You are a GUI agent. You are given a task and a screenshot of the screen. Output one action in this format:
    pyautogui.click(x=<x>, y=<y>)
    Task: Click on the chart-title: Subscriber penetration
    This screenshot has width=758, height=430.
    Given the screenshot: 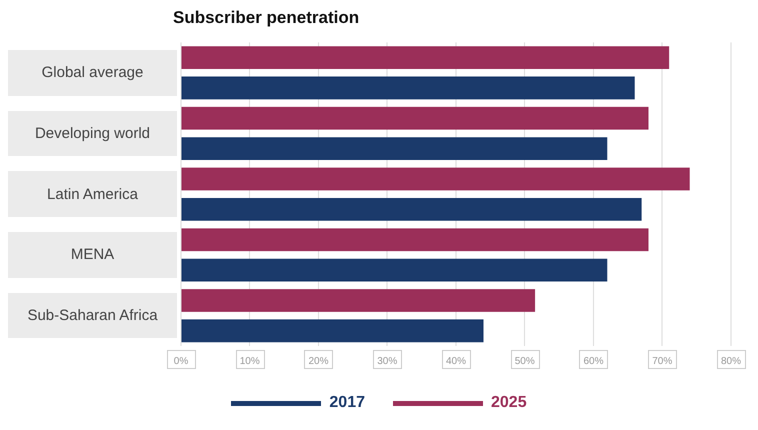 What is the action you would take?
    pyautogui.click(x=266, y=17)
    